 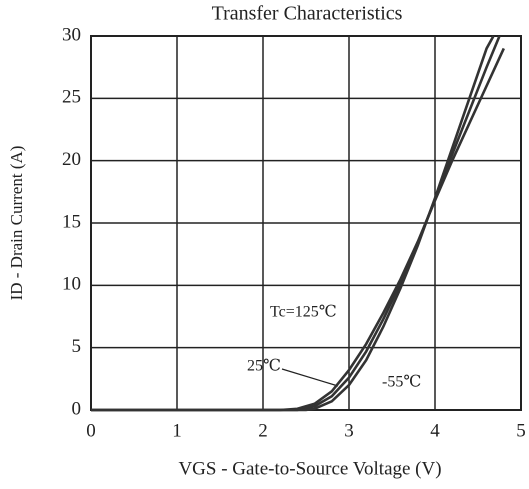 What do you see at coordinates (349, 430) in the screenshot?
I see `x-tick-label: 3` at bounding box center [349, 430].